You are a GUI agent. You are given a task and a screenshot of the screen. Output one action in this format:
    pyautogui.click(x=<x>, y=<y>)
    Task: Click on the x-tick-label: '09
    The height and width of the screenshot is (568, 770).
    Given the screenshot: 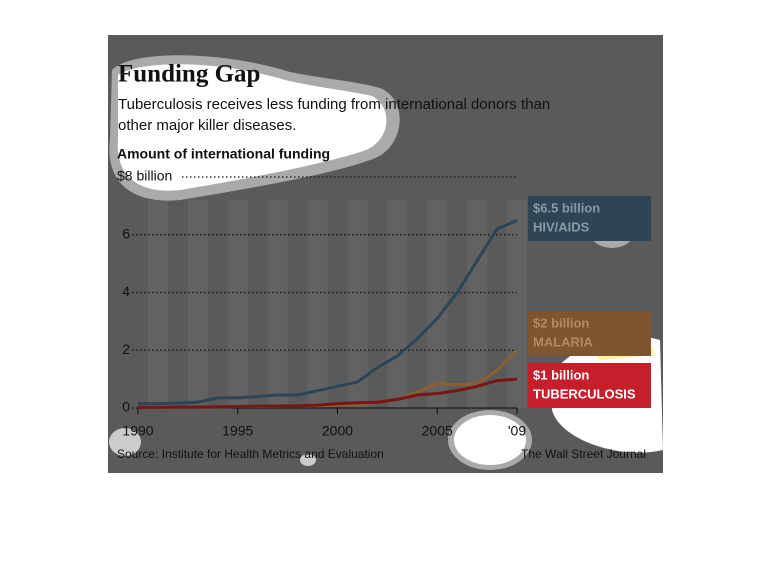 What is the action you would take?
    pyautogui.click(x=517, y=431)
    